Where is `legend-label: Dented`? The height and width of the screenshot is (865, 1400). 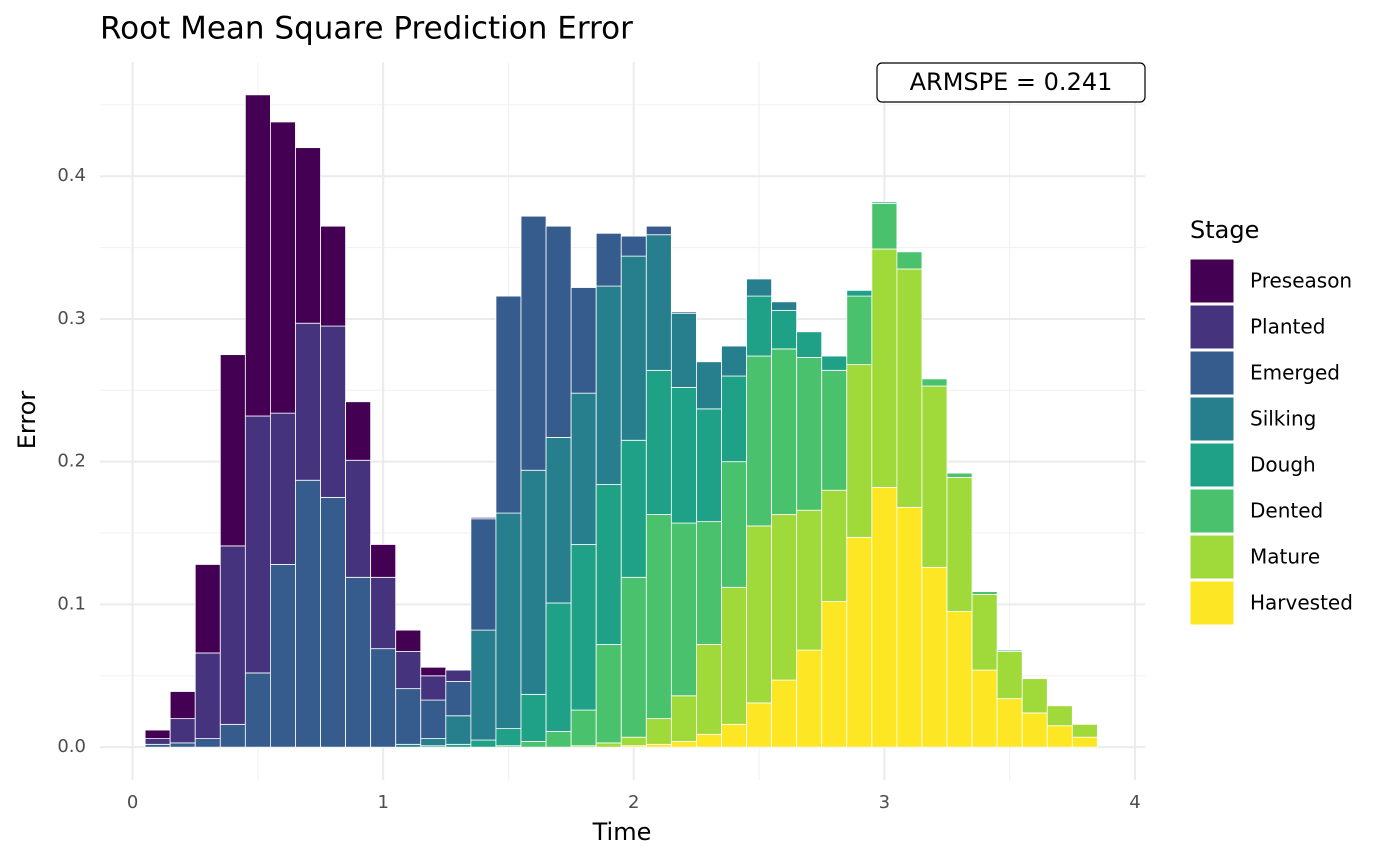 legend-label: Dented is located at coordinates (1286, 511).